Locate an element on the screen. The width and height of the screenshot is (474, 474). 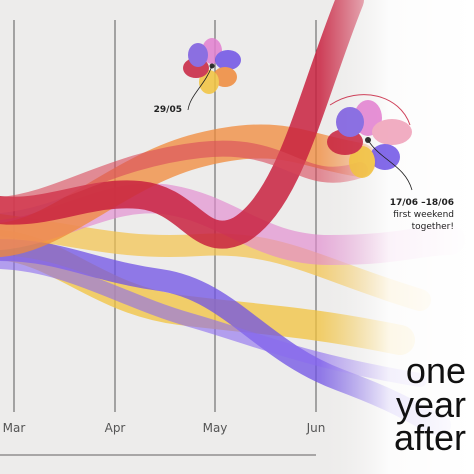
annotation-date: 29/05 is located at coordinates (168, 110).